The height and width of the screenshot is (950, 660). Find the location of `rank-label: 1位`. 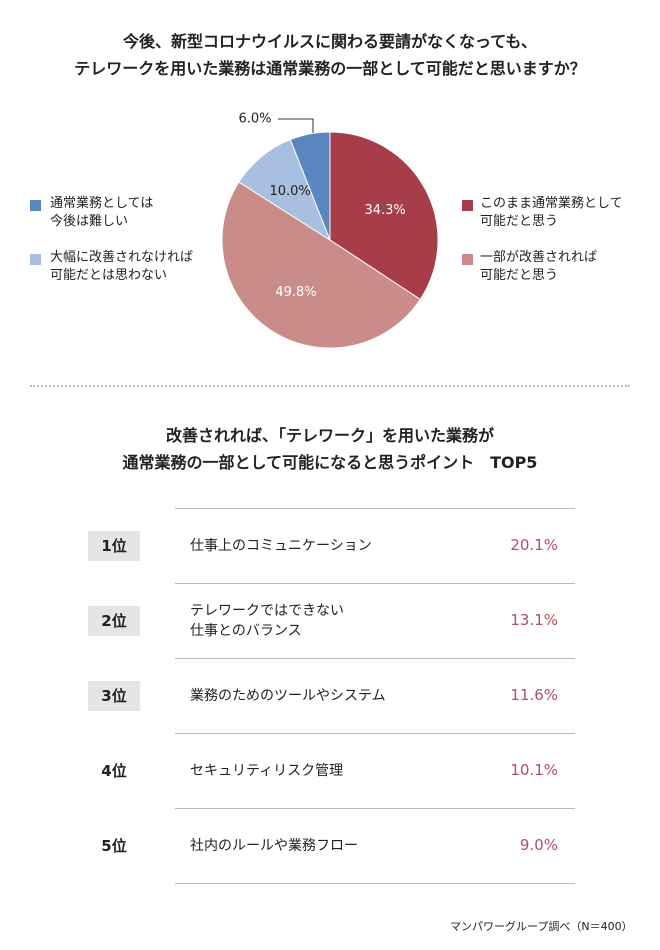

rank-label: 1位 is located at coordinates (114, 545).